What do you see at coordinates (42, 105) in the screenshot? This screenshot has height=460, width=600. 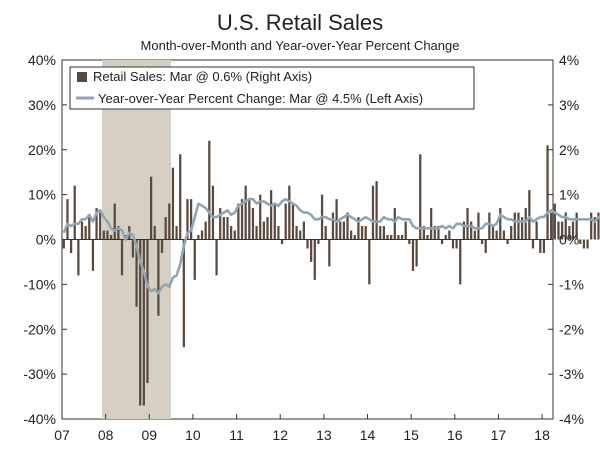 I see `left-tick-label: 30%` at bounding box center [42, 105].